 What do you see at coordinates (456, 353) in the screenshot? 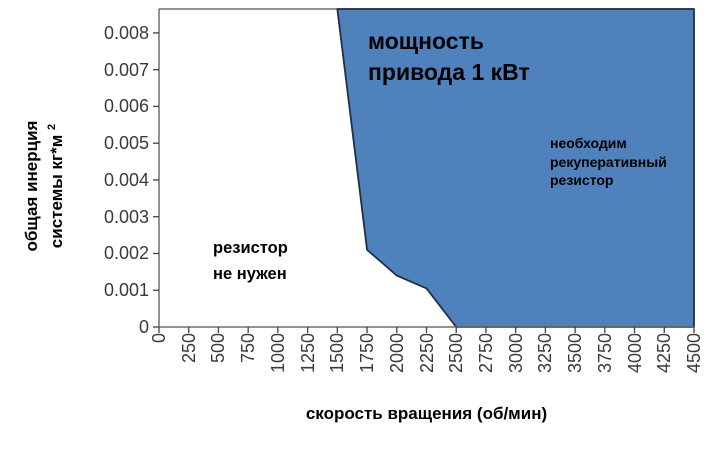
I see `x-axis-tick-label: 2500` at bounding box center [456, 353].